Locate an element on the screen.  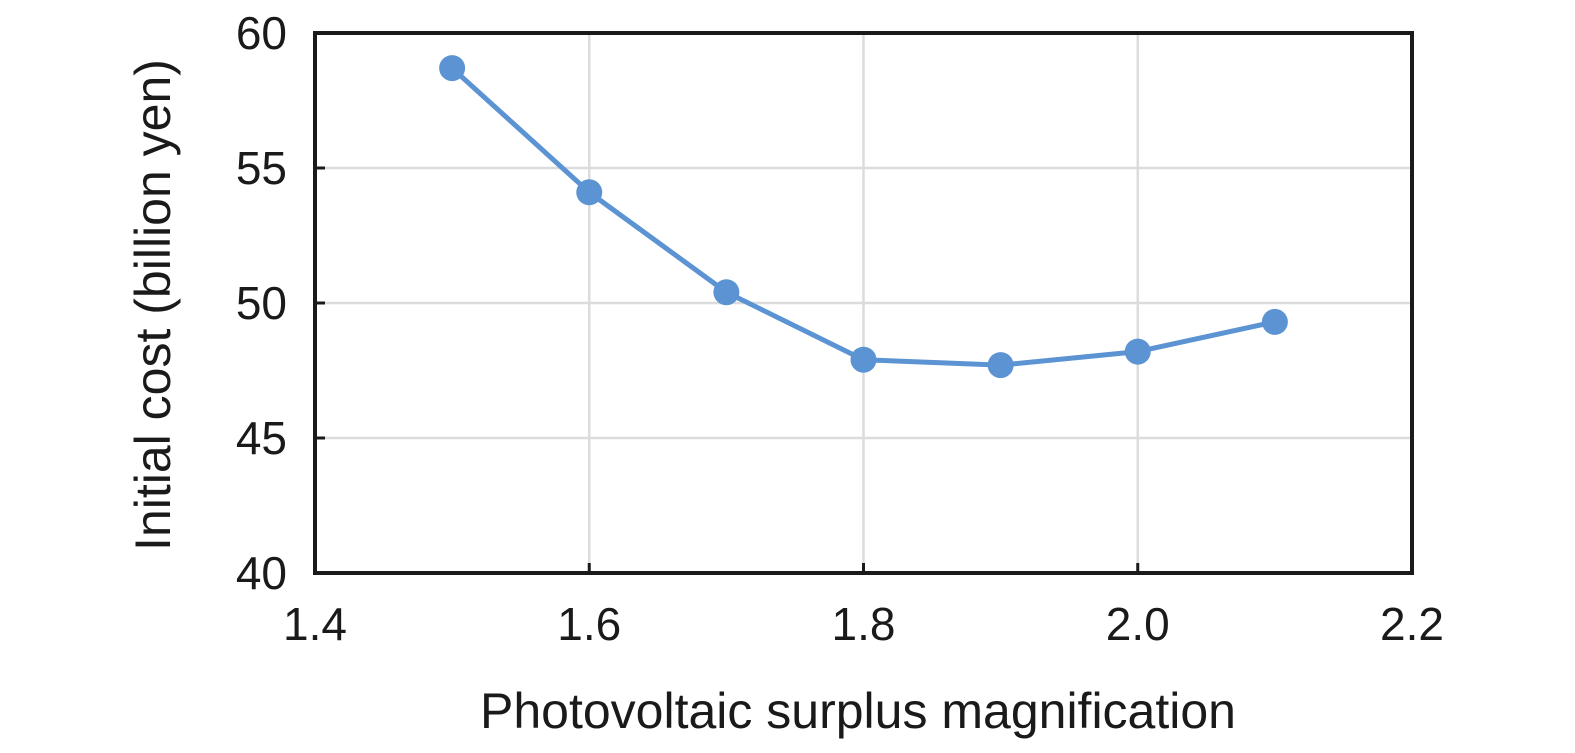
x-axis-ticks: 1.4 1.6 1.8 2.0 2.2 is located at coordinates (863, 606).